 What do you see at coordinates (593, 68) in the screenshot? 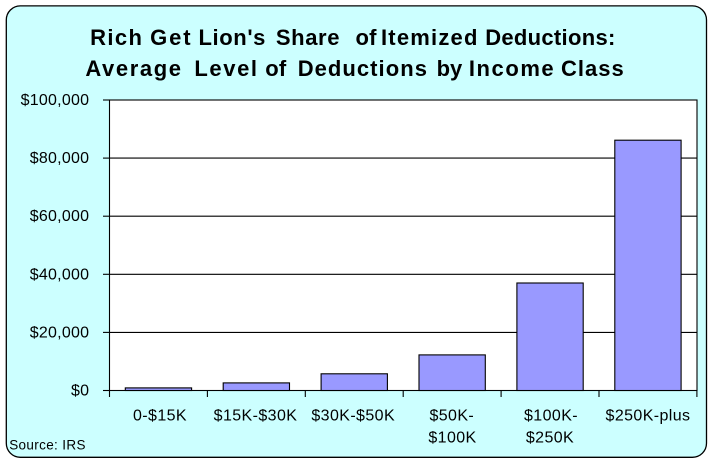
I see `svg-text: Class` at bounding box center [593, 68].